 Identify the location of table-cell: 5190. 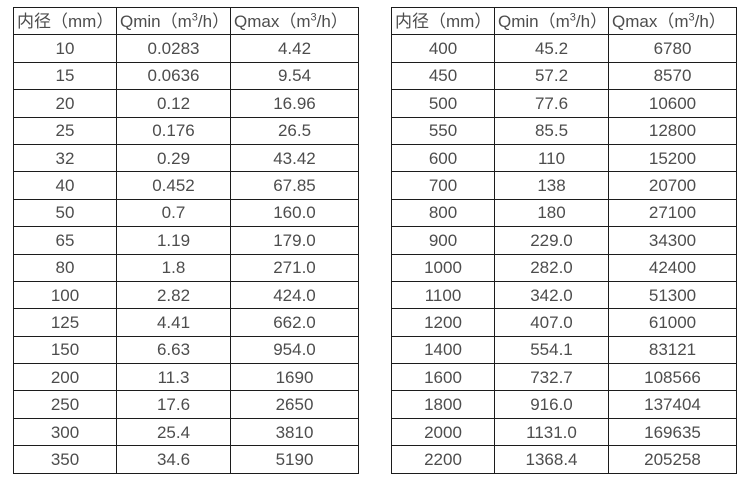
(294, 459).